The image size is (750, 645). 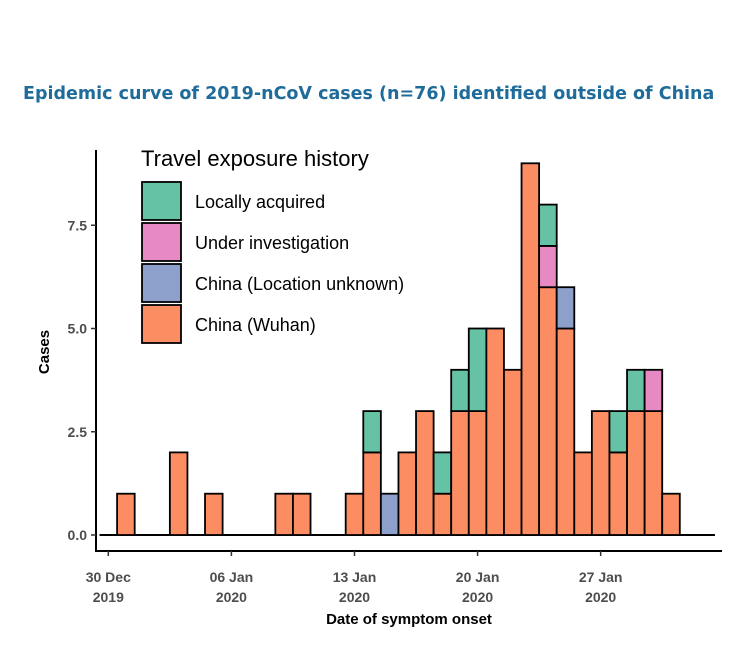 I want to click on x-tick-label-date: 27 Jan, so click(x=601, y=577).